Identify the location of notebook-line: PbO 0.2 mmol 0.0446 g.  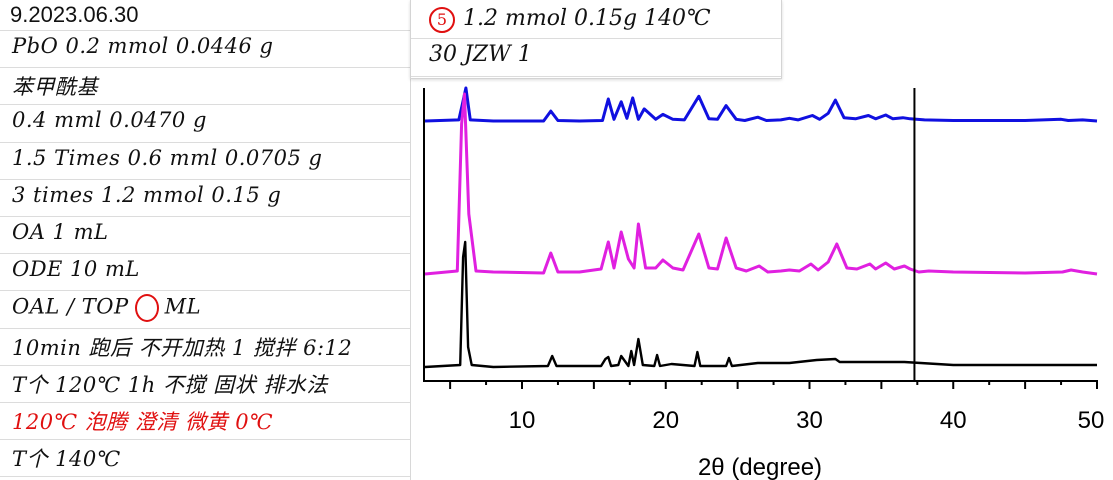
(143, 46).